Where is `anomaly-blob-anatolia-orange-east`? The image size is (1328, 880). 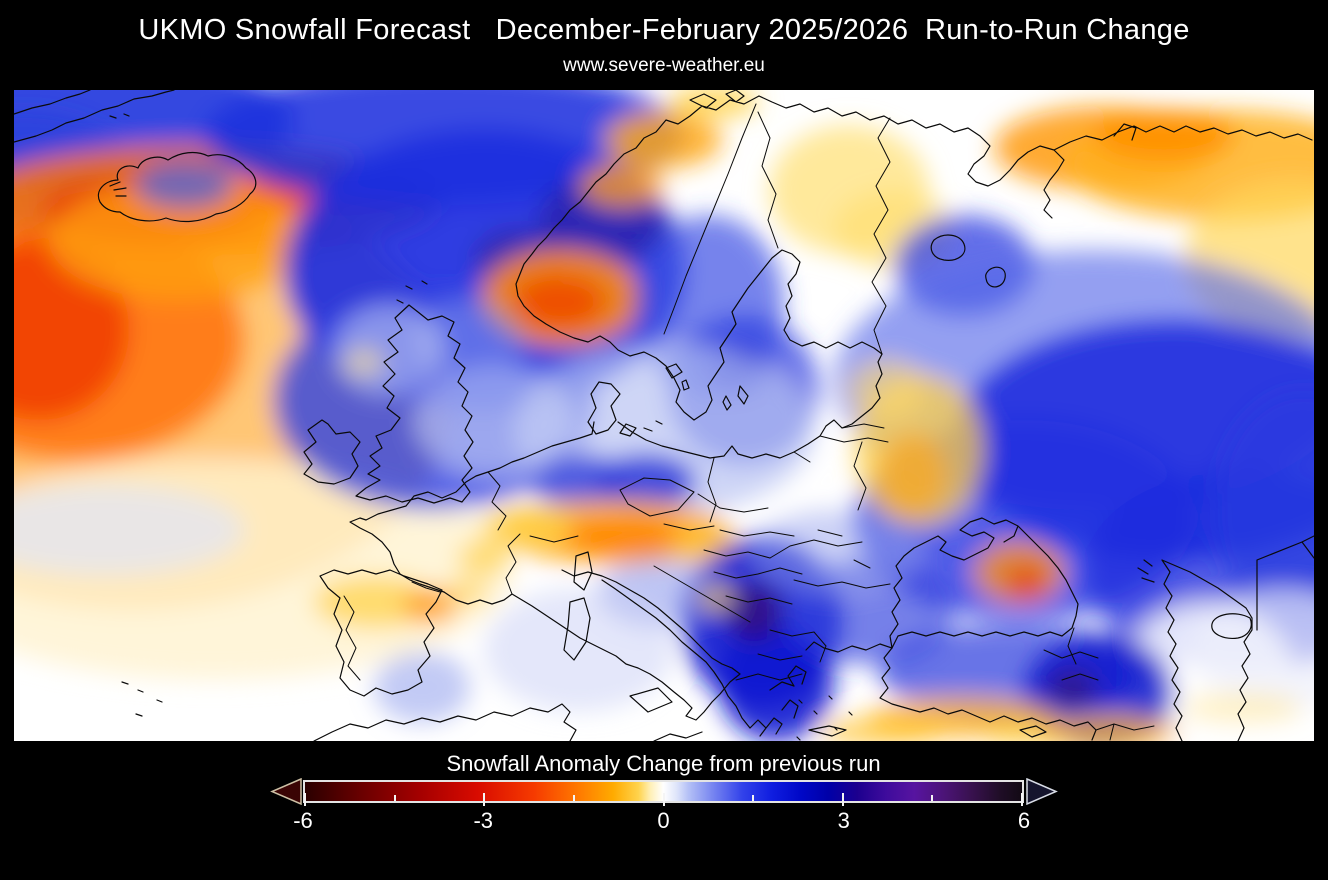
anomaly-blob-anatolia-orange-east is located at coordinates (1109, 728).